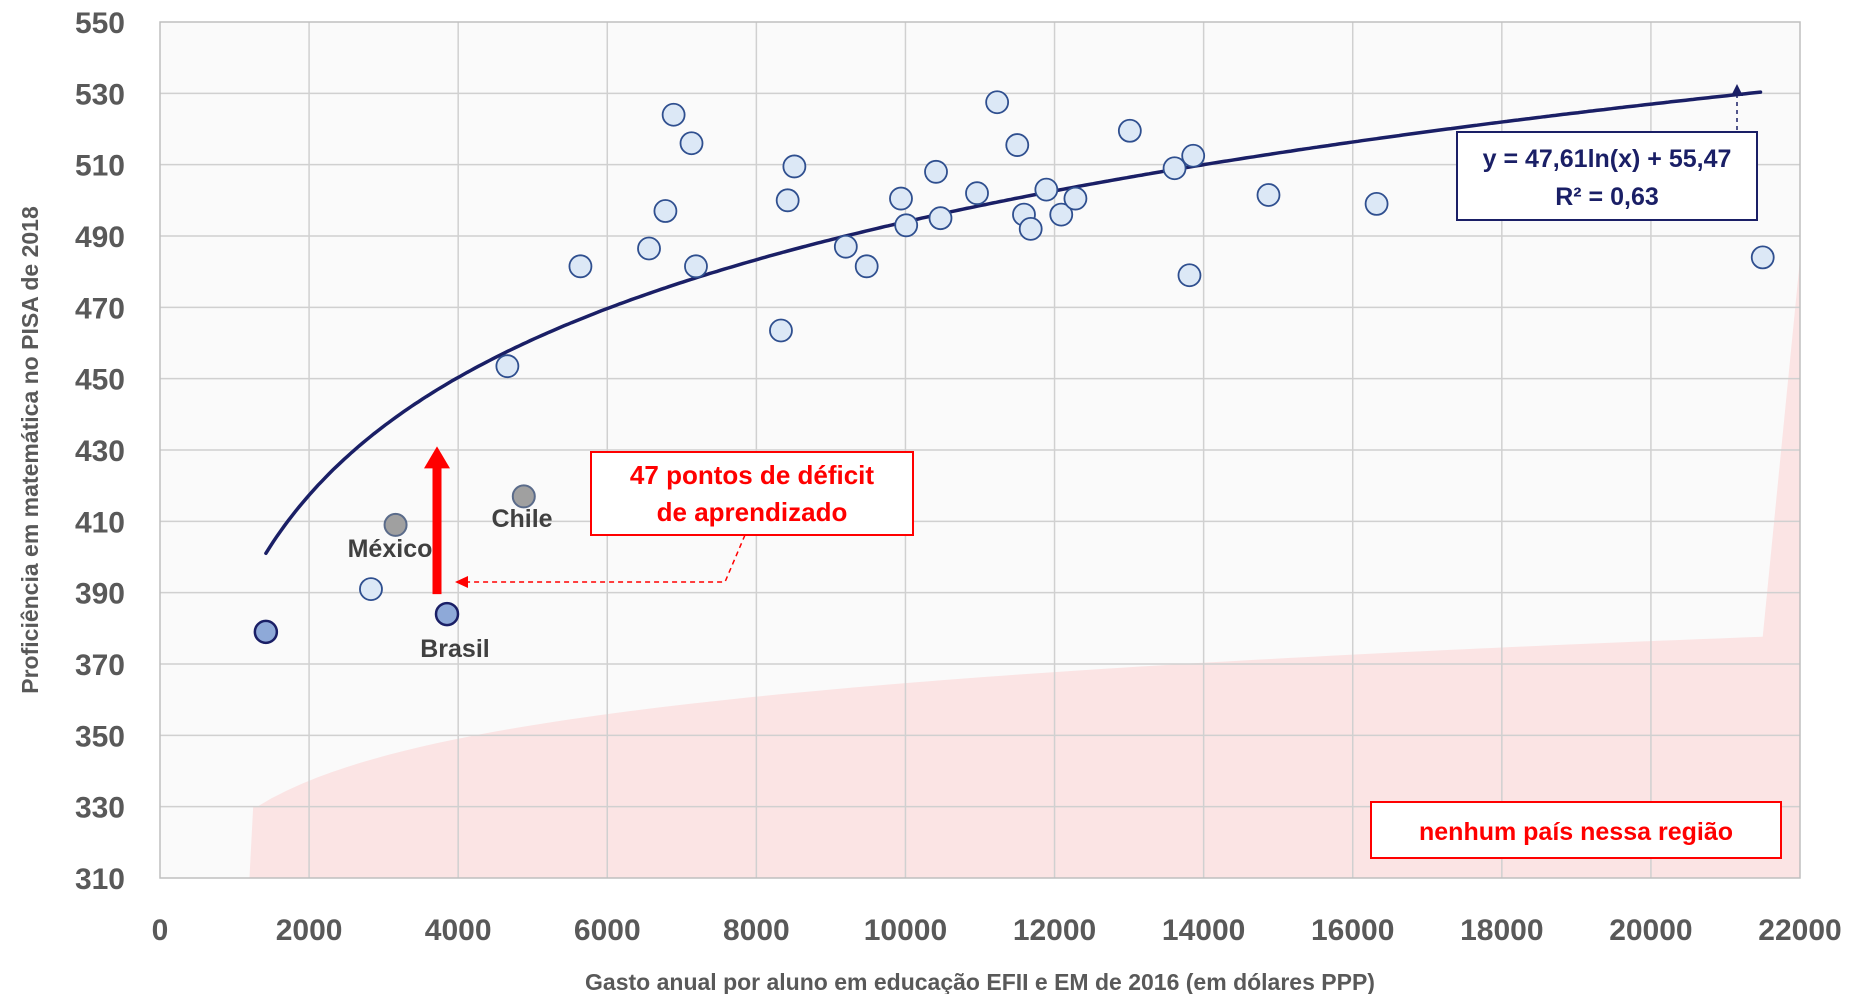 This screenshot has width=1850, height=994. I want to click on equation-box, so click(1607, 176).